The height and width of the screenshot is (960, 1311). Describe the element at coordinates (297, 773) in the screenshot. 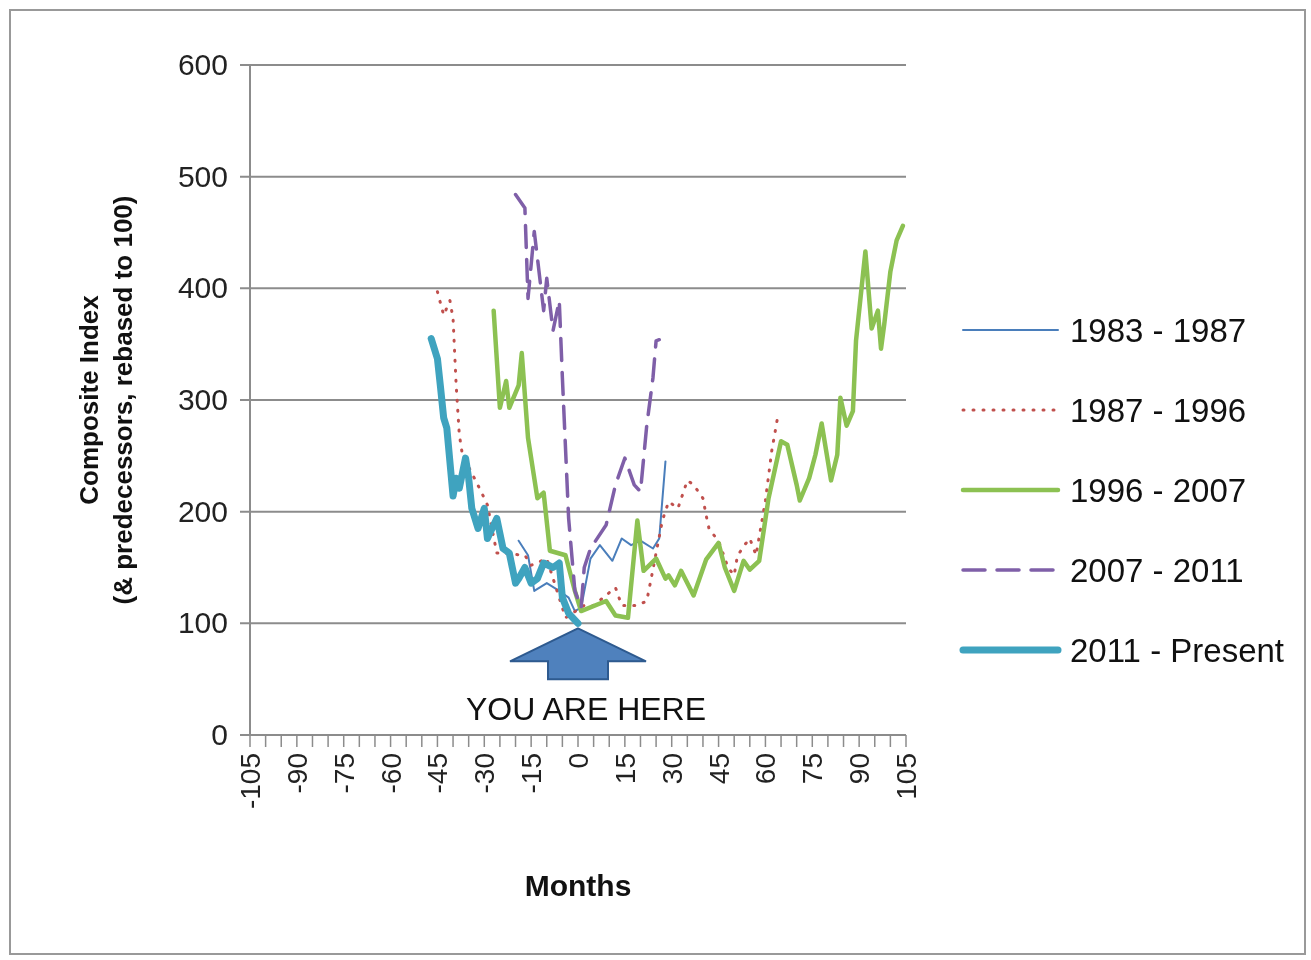

I see `x-tick-label: -90` at that location.